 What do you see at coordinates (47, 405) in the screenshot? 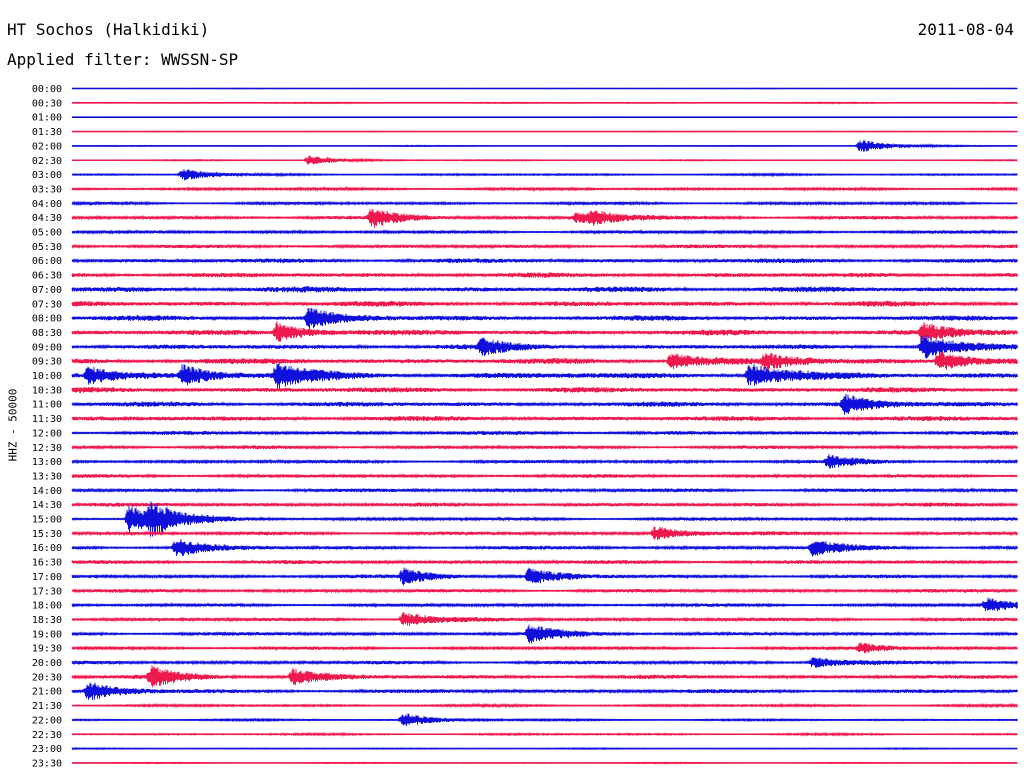
I see `row-label-1100: 11:00` at bounding box center [47, 405].